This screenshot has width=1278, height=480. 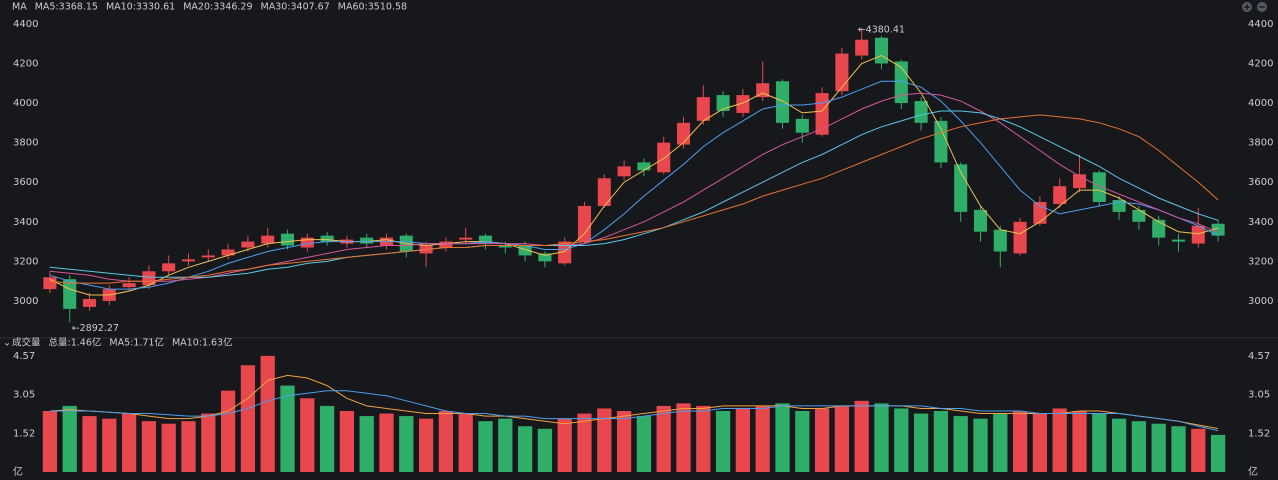 What do you see at coordinates (140, 7) in the screenshot?
I see `legend-entry: MA10:3330.61` at bounding box center [140, 7].